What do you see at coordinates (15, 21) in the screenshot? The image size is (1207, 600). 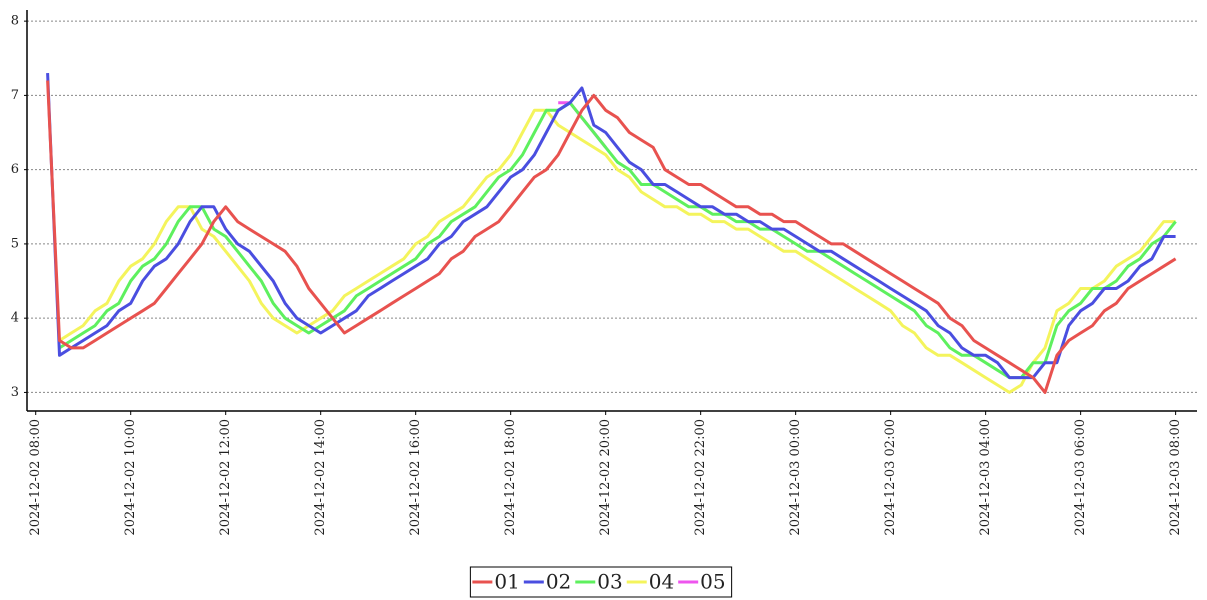 I see `y-tick-label: 8` at bounding box center [15, 21].